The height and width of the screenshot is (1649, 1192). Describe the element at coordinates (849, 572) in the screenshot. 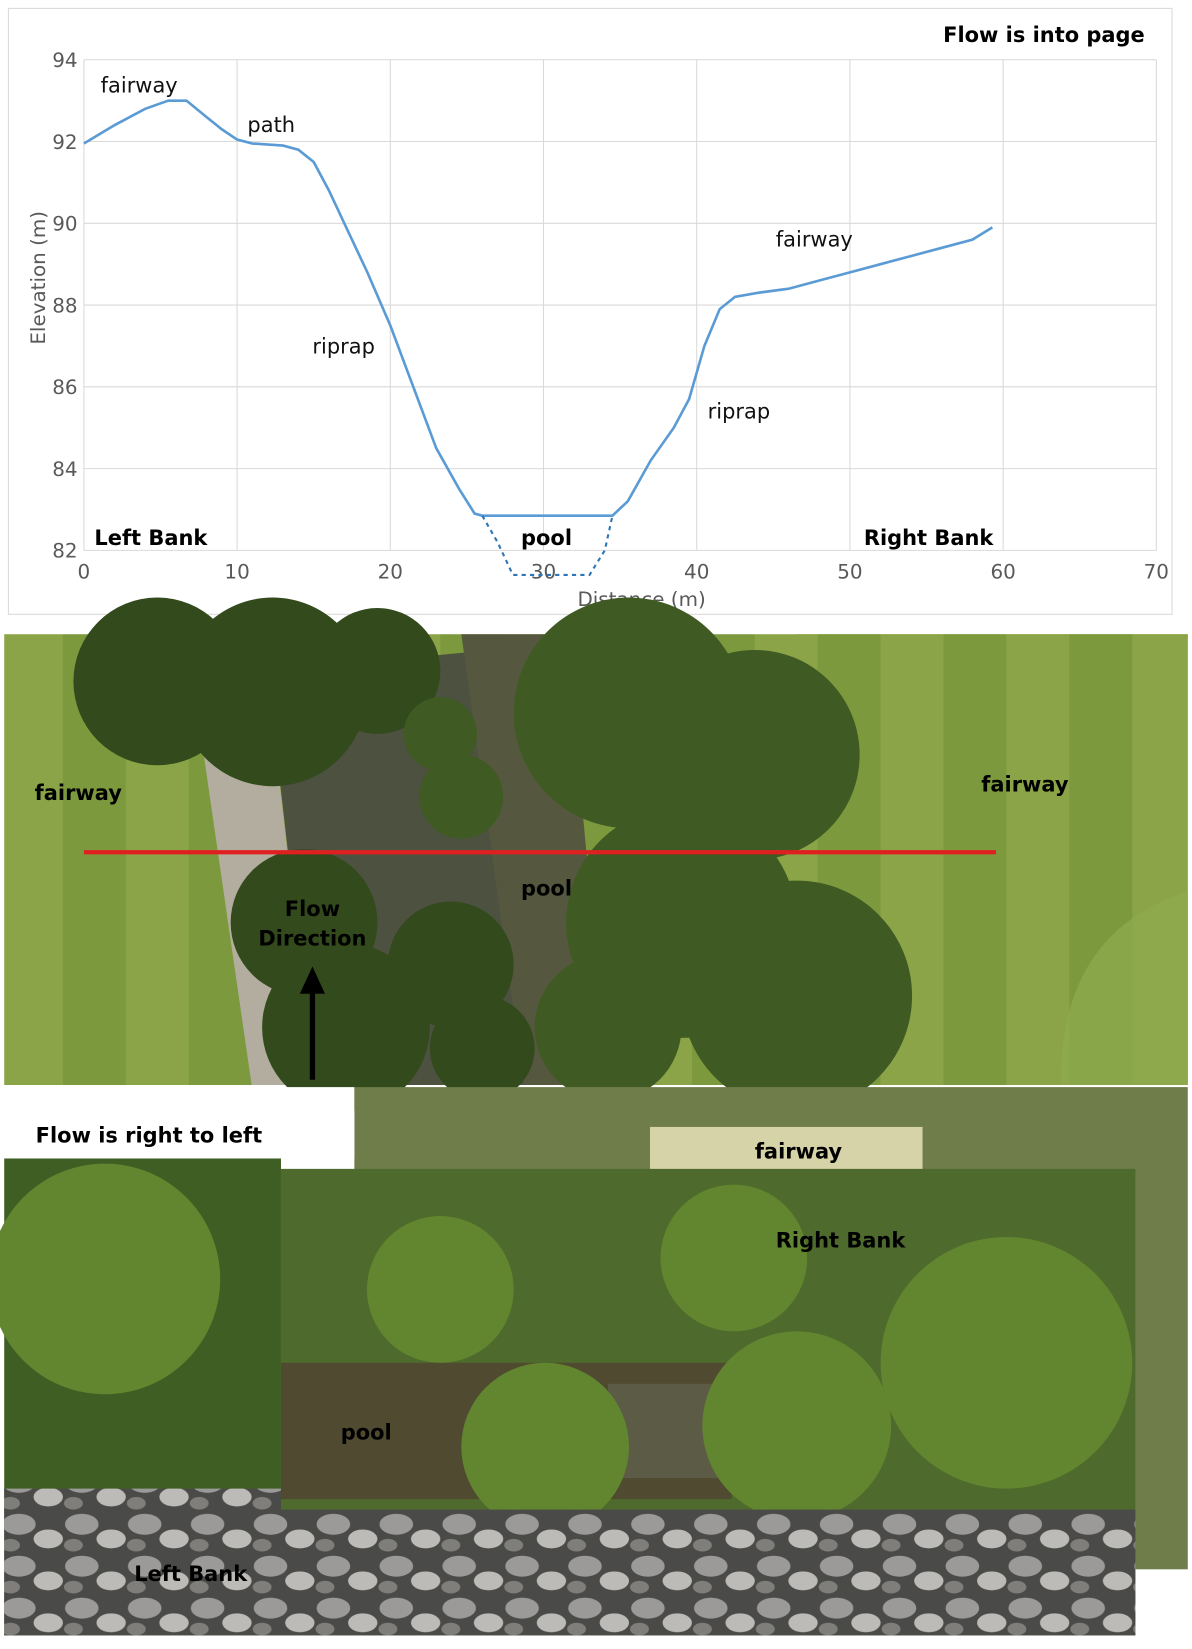

I see `x-tick-label: 50` at that location.